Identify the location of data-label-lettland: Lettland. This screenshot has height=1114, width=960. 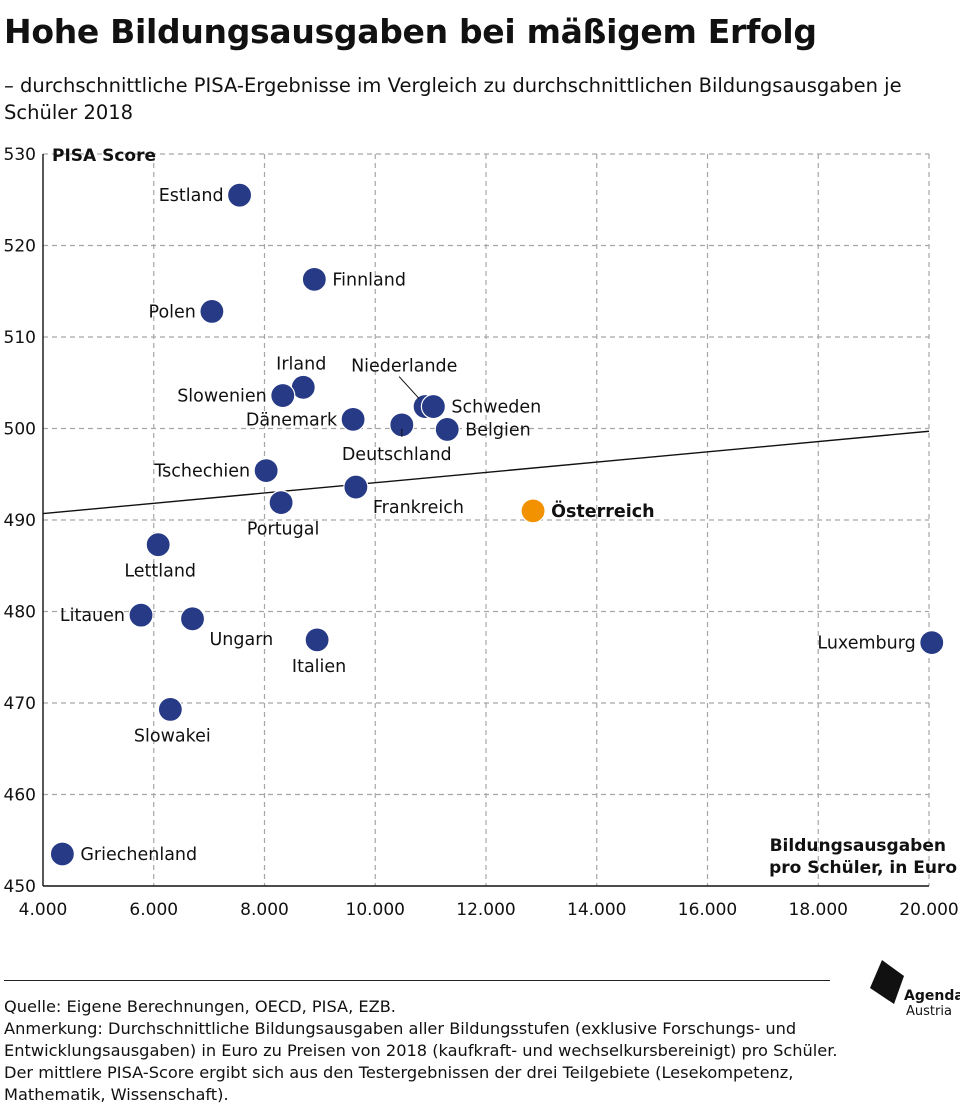
(160, 572).